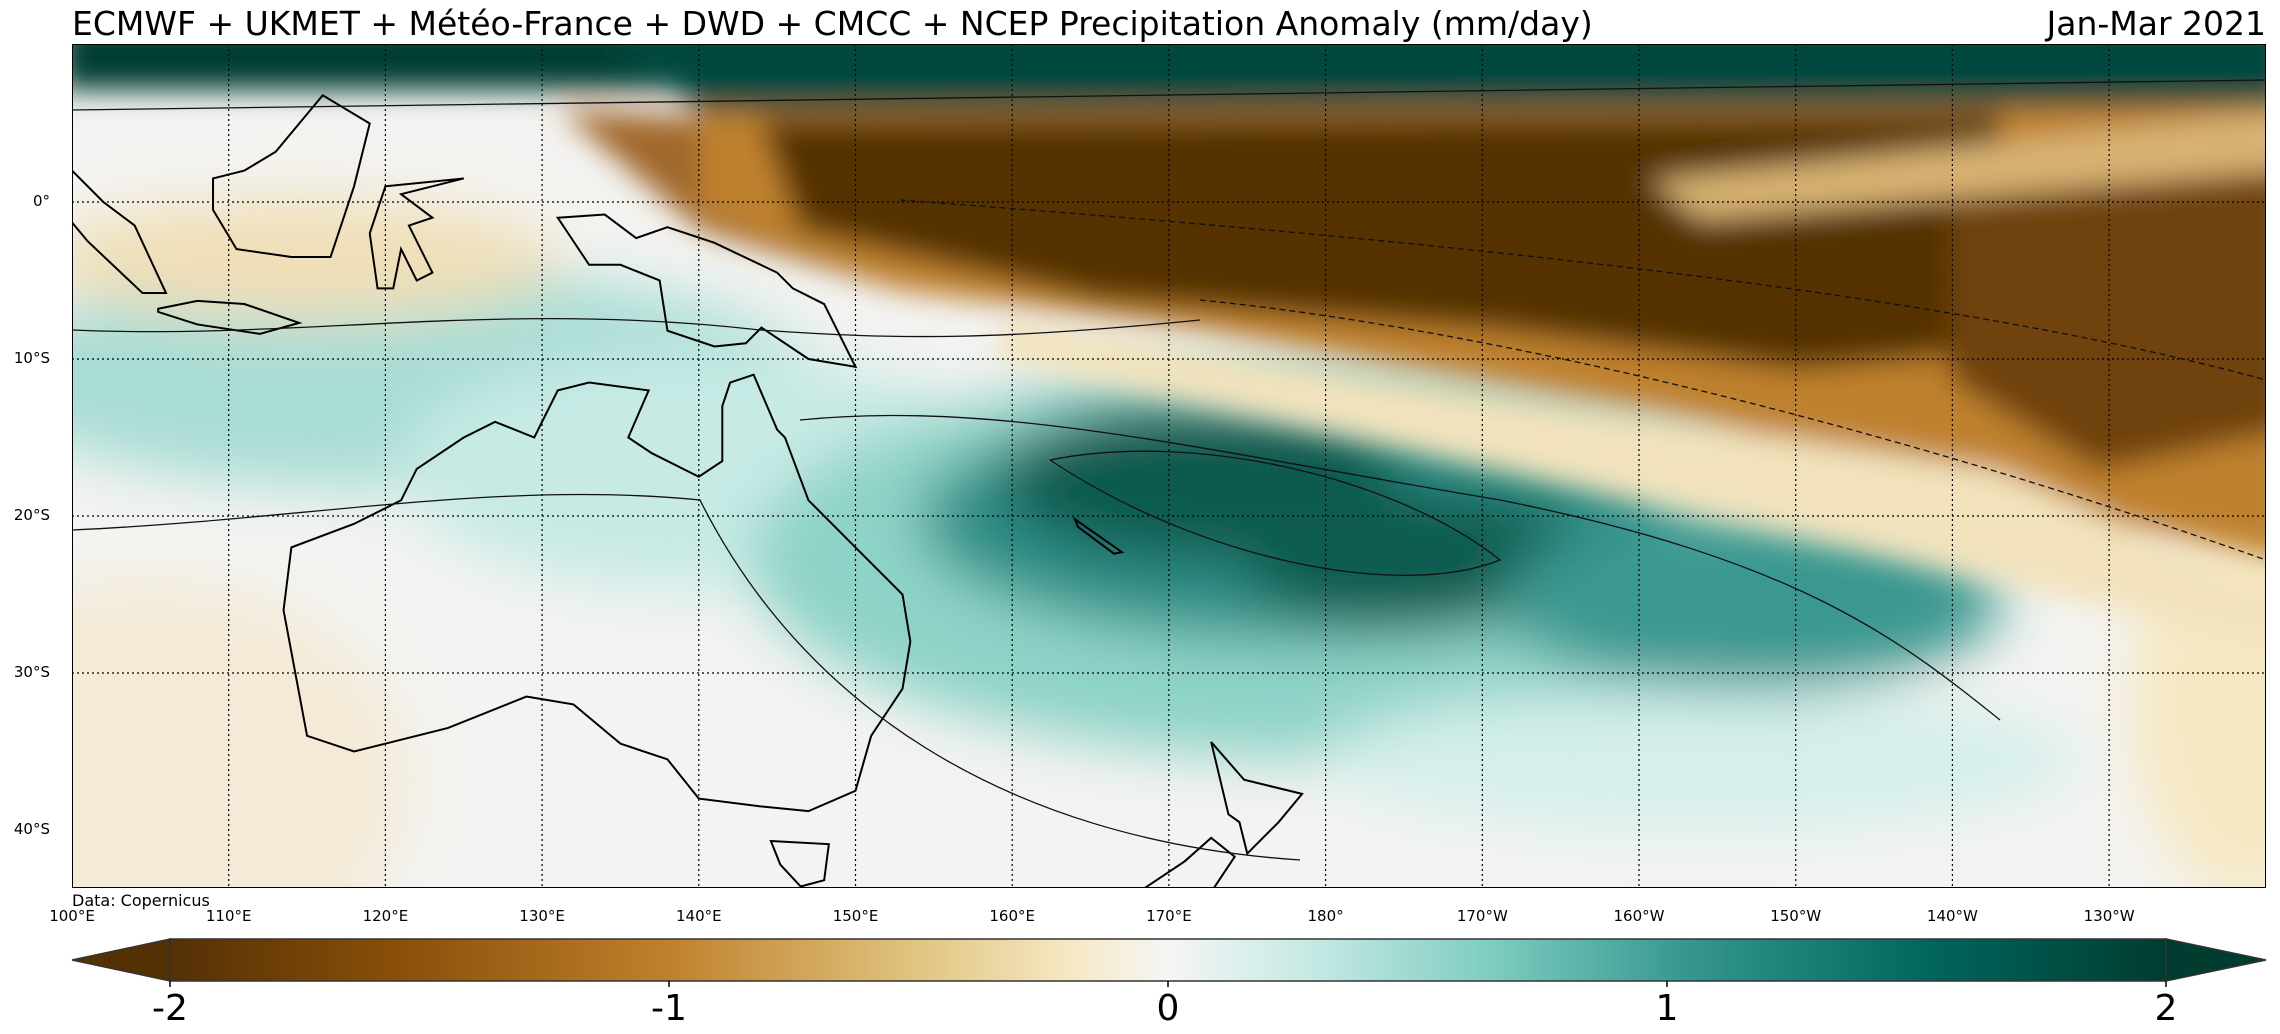  What do you see at coordinates (706, 291) in the screenshot?
I see `new-guinea-coastline` at bounding box center [706, 291].